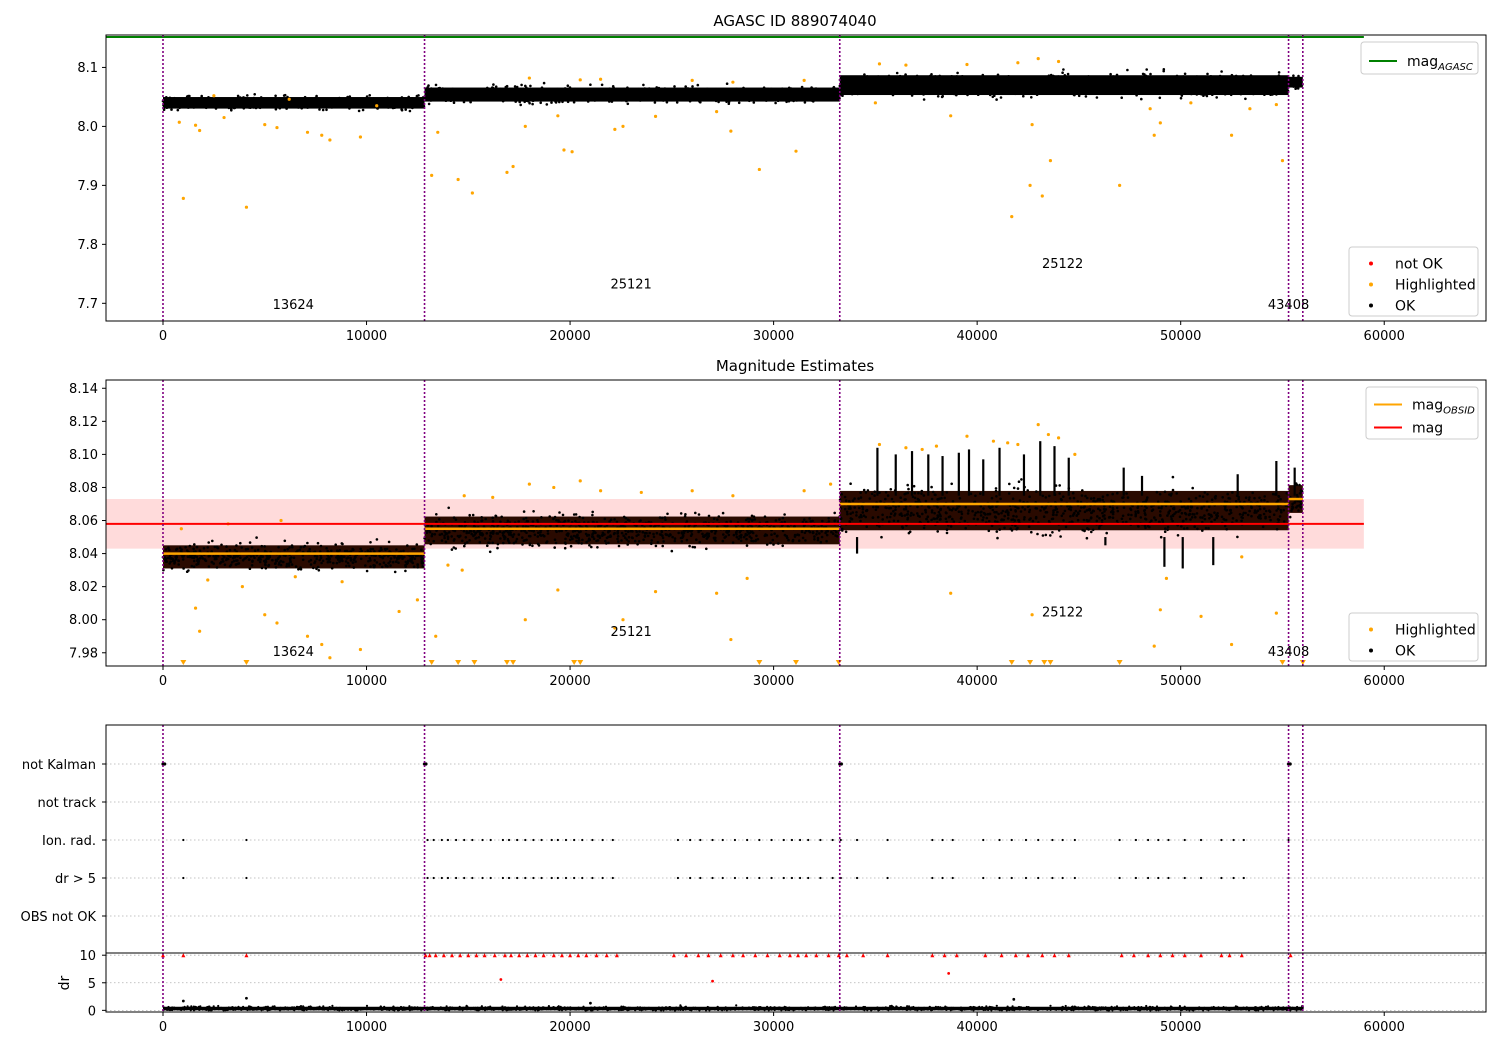 Image resolution: width=1500 pixels, height=1050 pixels. Describe the element at coordinates (1062, 612) in the screenshot. I see `obsid-label: 25122` at that location.